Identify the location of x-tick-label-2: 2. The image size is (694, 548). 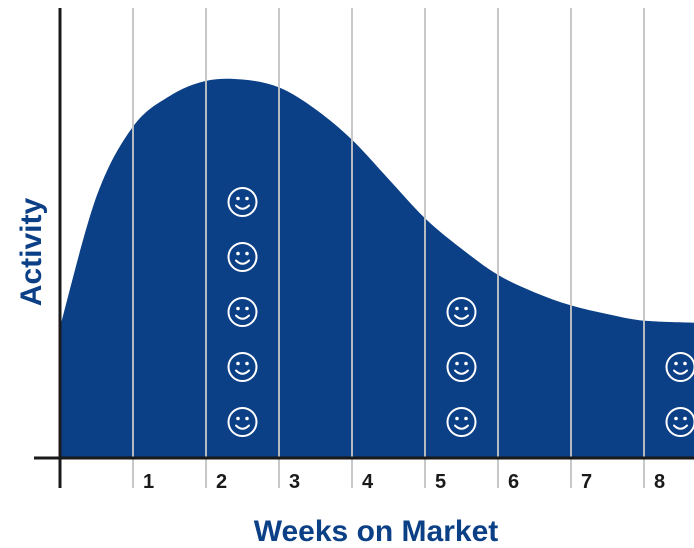
(221, 482).